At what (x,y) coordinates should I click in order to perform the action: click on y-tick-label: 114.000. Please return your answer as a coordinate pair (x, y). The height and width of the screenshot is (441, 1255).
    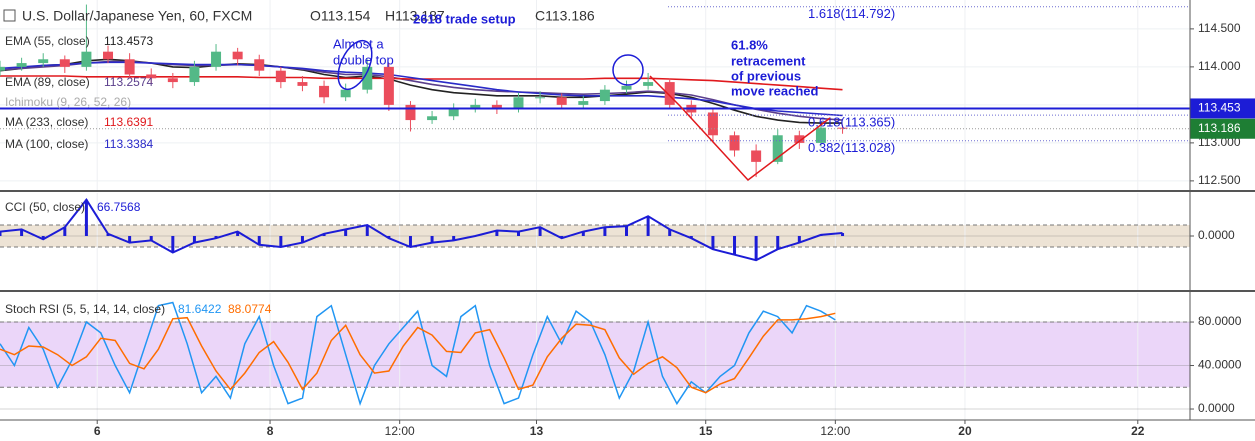
    Looking at the image, I should click on (1219, 66).